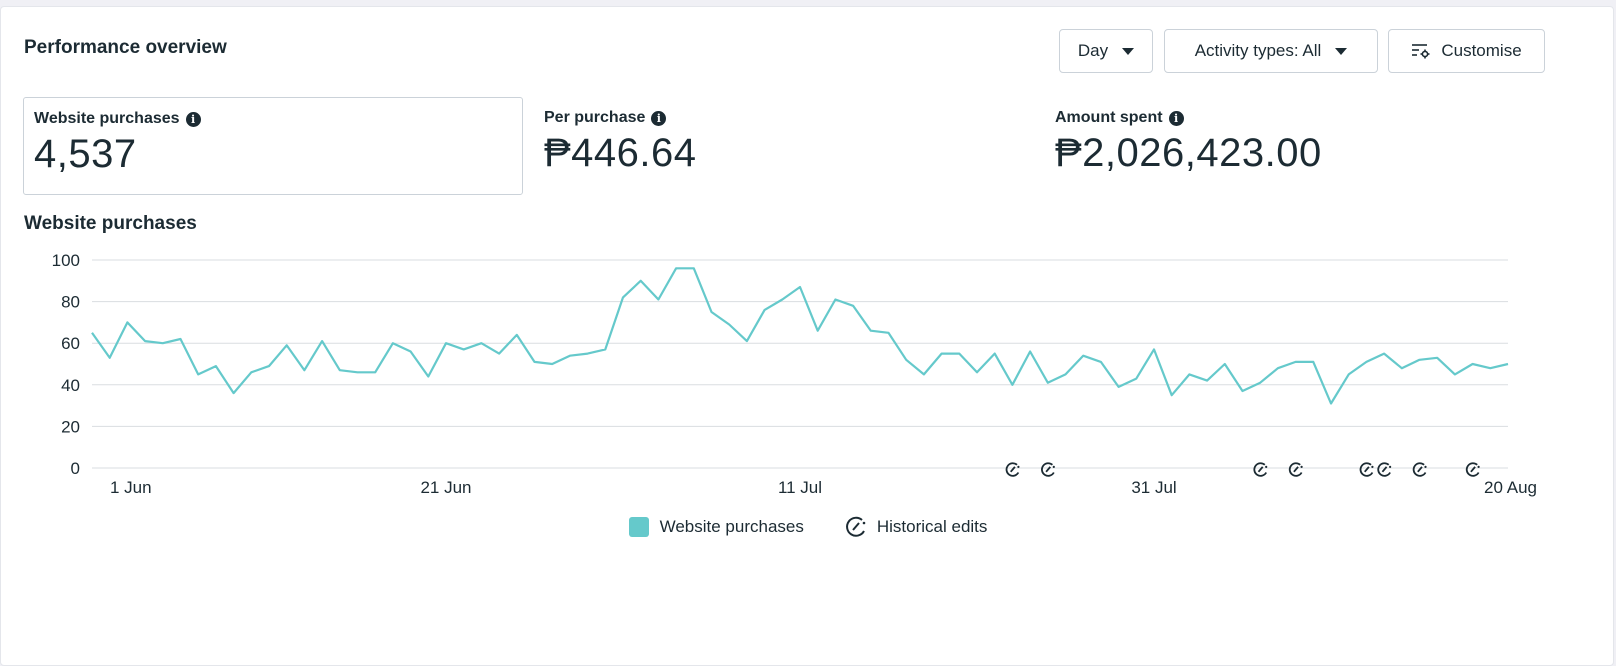 This screenshot has width=1616, height=666. What do you see at coordinates (445, 487) in the screenshot?
I see `x-tick-label: 21 Jun` at bounding box center [445, 487].